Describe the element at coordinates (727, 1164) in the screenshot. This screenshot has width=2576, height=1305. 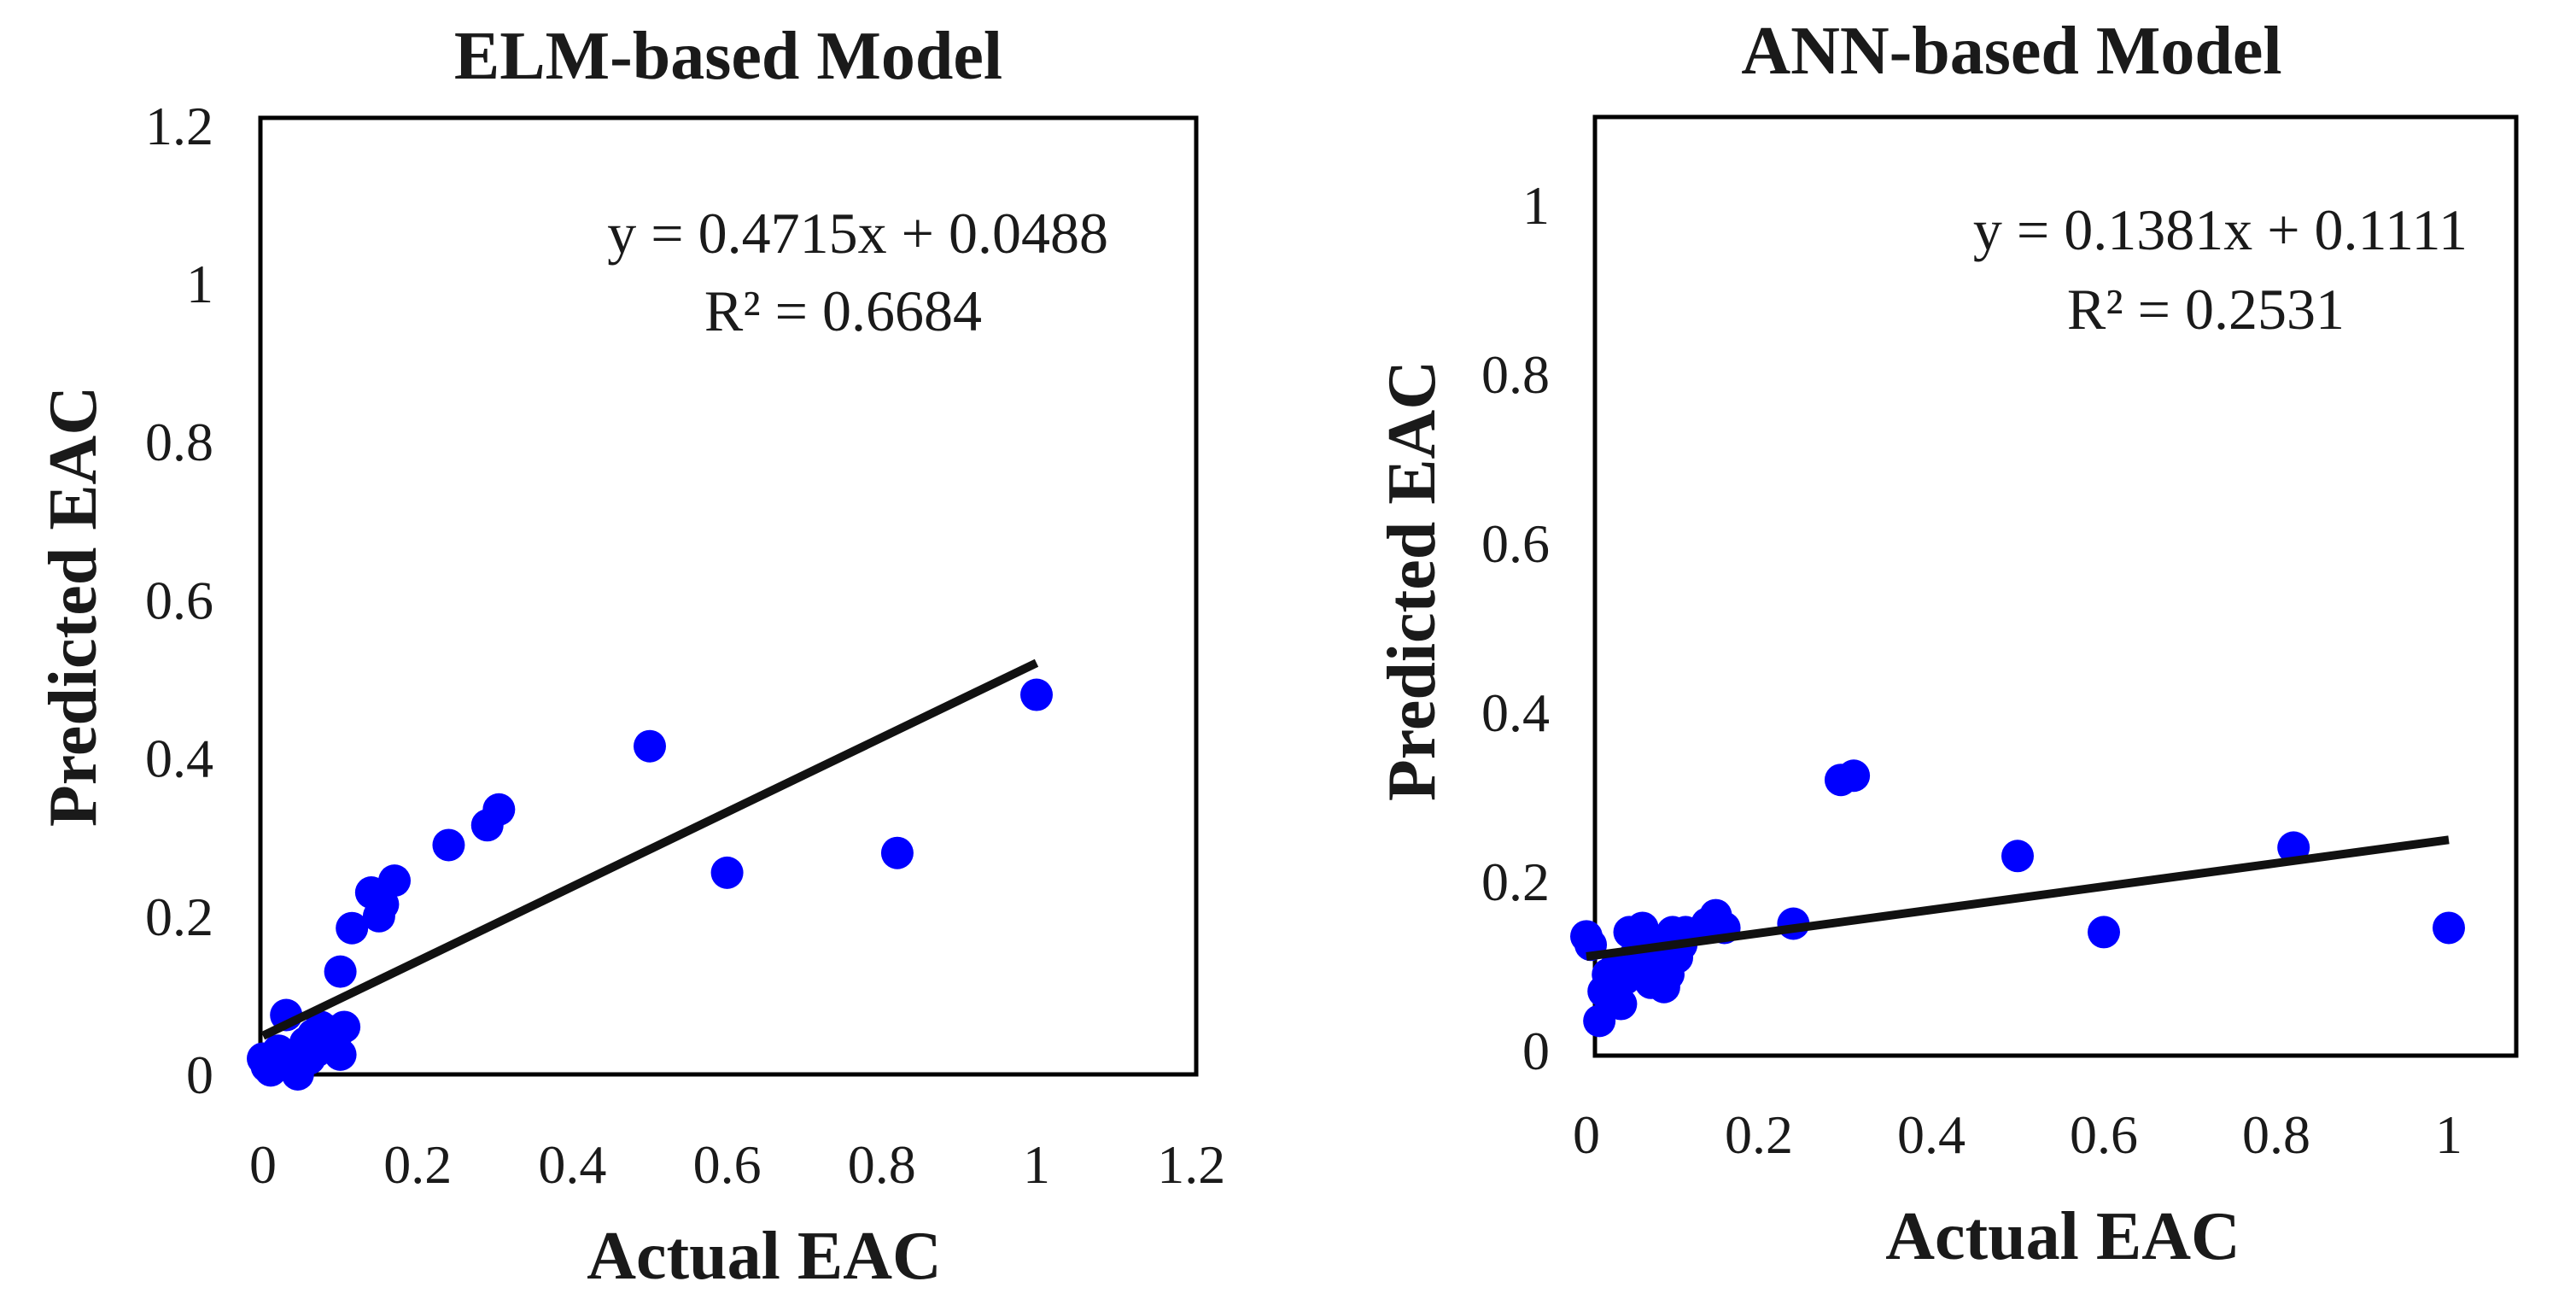
I see `elm-x-tick-label: 0.6` at that location.